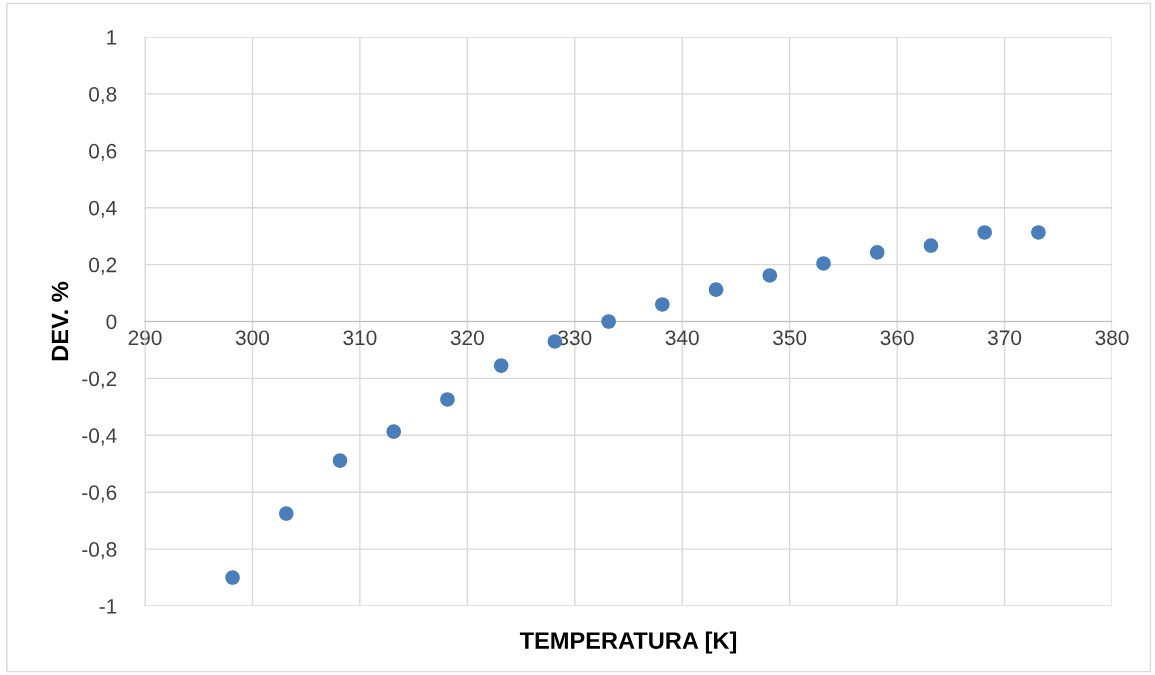 This screenshot has height=675, width=1155. I want to click on x-tick-label: 320, so click(467, 338).